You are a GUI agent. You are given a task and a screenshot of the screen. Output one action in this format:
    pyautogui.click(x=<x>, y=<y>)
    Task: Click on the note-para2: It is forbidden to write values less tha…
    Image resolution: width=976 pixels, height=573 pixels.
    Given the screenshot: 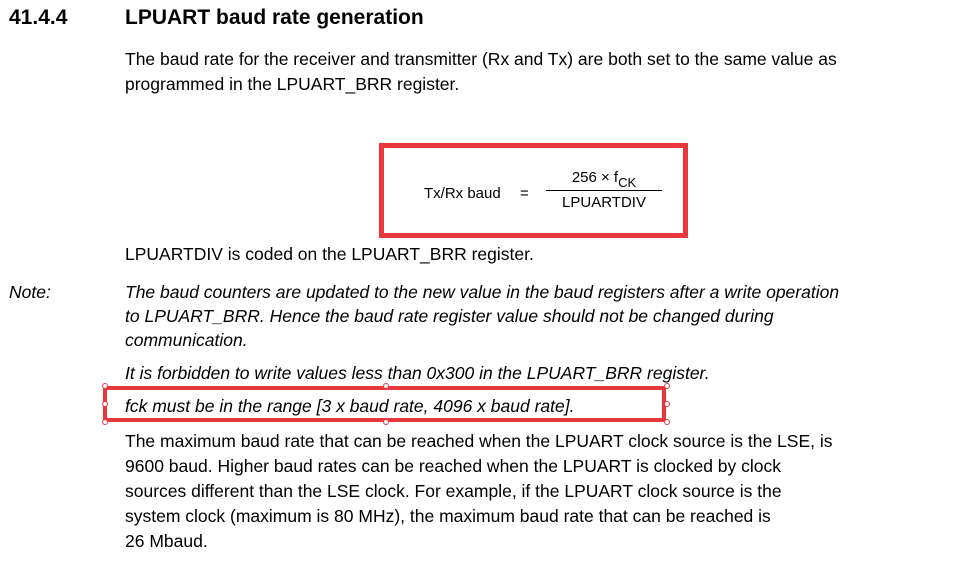 What is the action you would take?
    pyautogui.click(x=417, y=373)
    